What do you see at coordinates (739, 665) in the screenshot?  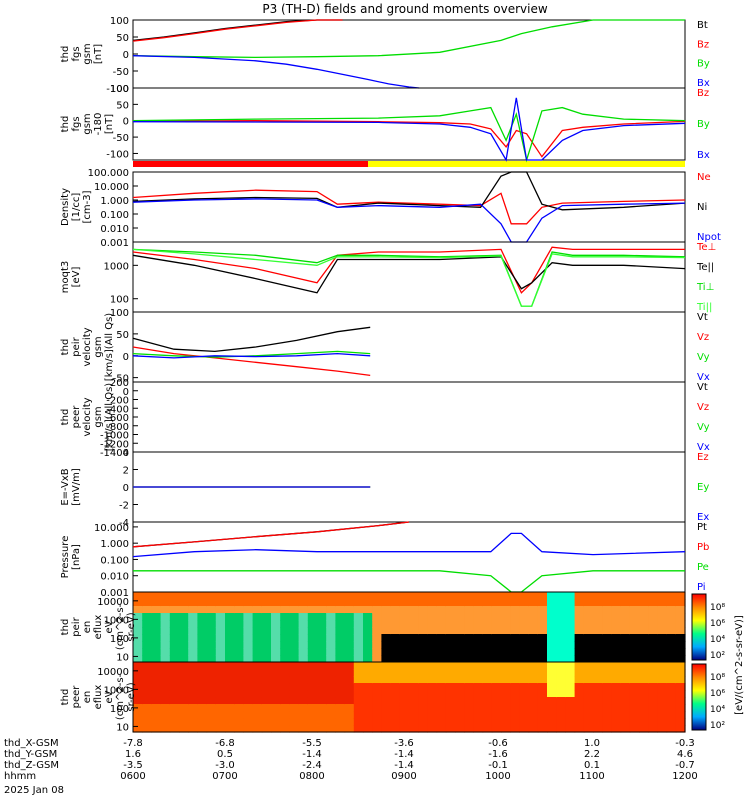 I see `colorbar-label: [eV/(cm^2-s-sr-eV)]` at bounding box center [739, 665].